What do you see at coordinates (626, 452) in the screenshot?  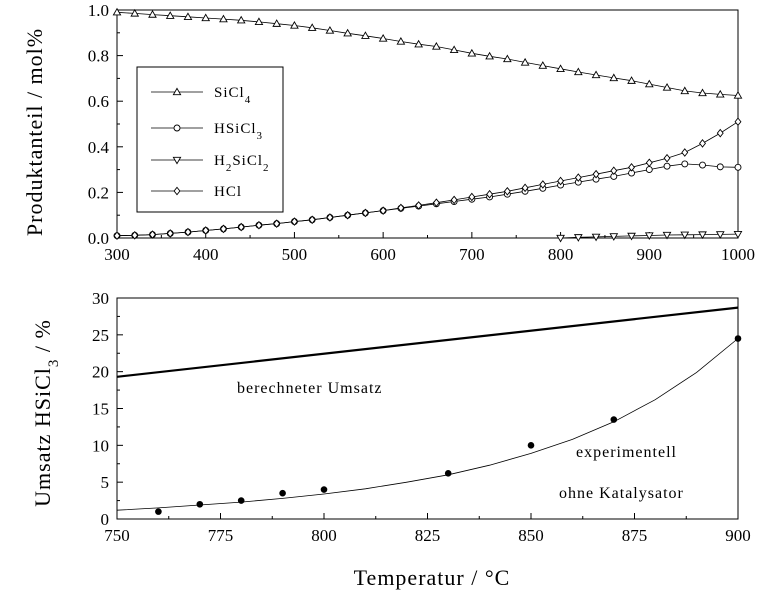 I see `annotation-experimental: experimentell` at bounding box center [626, 452].